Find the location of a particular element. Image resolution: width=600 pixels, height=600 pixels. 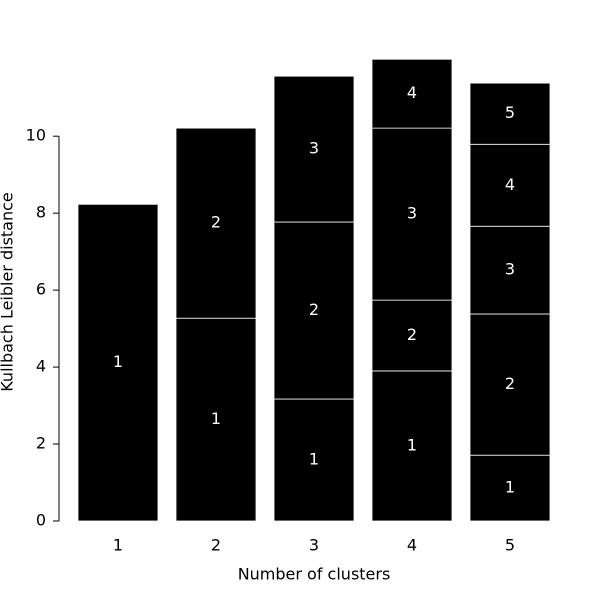

y-tick-label: 10 is located at coordinates (36, 135).